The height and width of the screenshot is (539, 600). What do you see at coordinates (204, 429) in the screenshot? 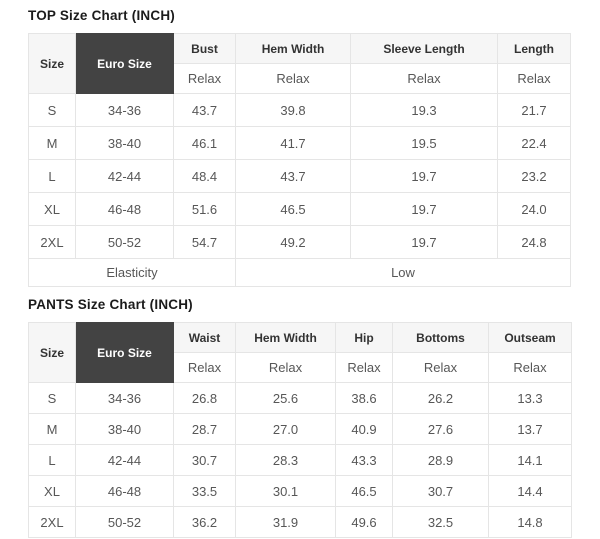
I see `value-cell: 28.7` at bounding box center [204, 429].